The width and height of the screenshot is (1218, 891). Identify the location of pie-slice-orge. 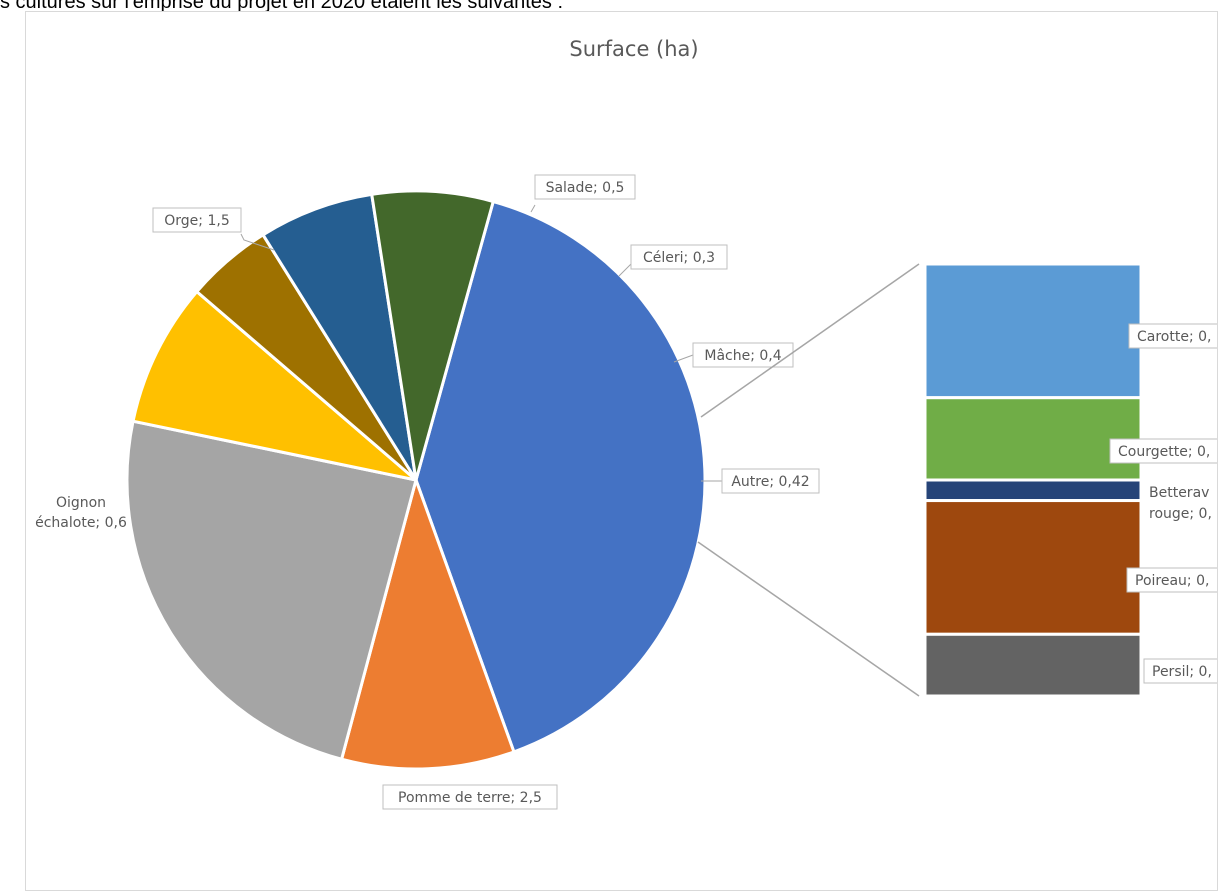
(271, 590).